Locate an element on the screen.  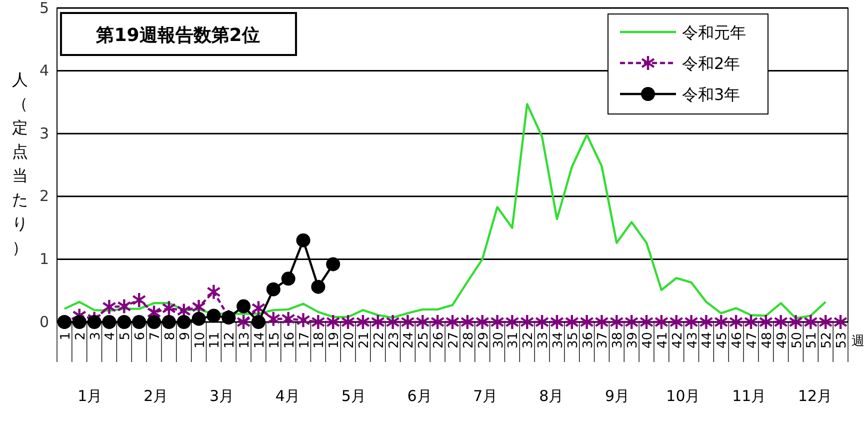
x-tick-label: 48 is located at coordinates (767, 340).